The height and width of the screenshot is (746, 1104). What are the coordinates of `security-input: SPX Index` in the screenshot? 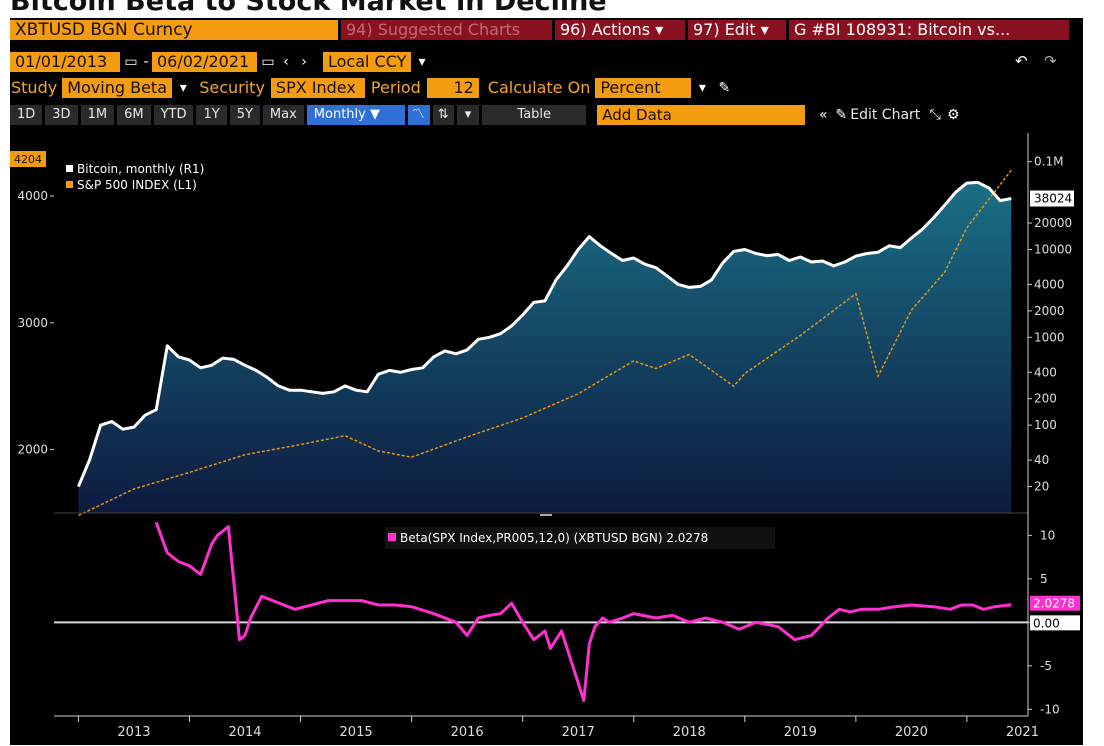 It's located at (317, 88).